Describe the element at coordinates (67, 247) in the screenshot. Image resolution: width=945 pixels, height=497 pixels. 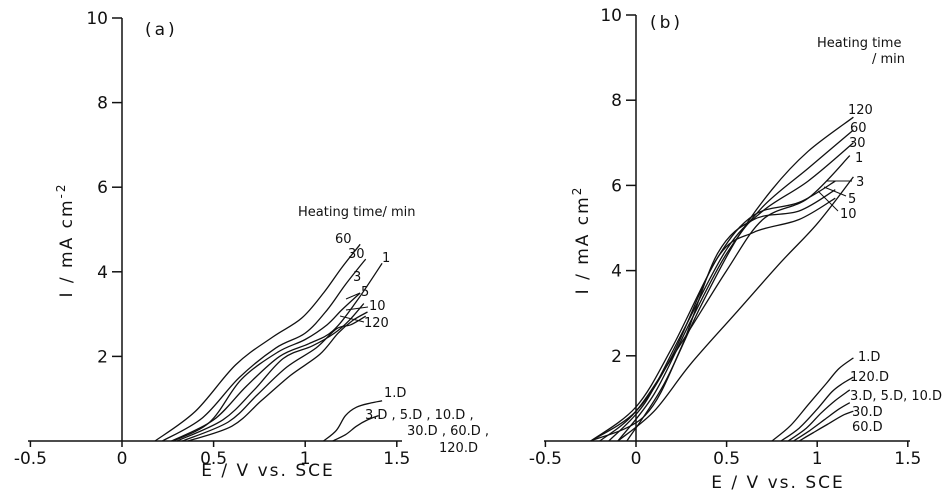
I see `panel-a-y-axis-title-main: I / mA cm` at that location.